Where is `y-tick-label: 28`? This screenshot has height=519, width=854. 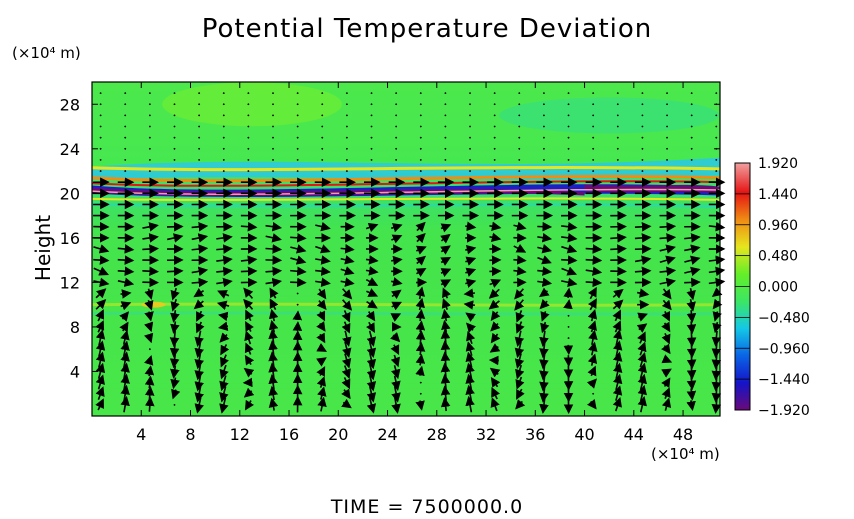
y-tick-label: 28 is located at coordinates (70, 104).